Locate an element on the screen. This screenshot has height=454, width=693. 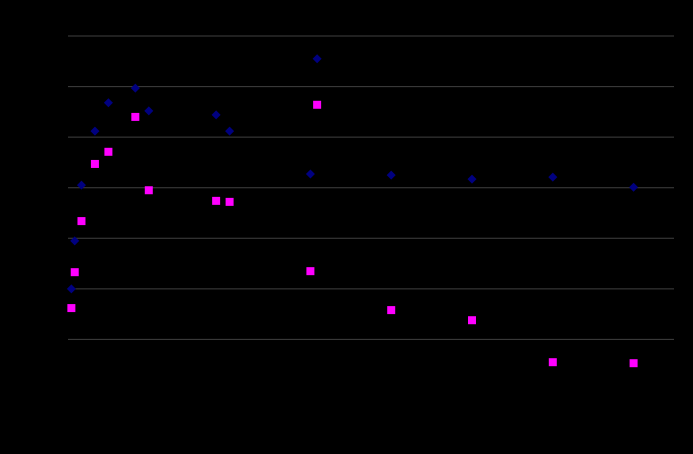
y-tick-label: 4 is located at coordinates (57, 188).